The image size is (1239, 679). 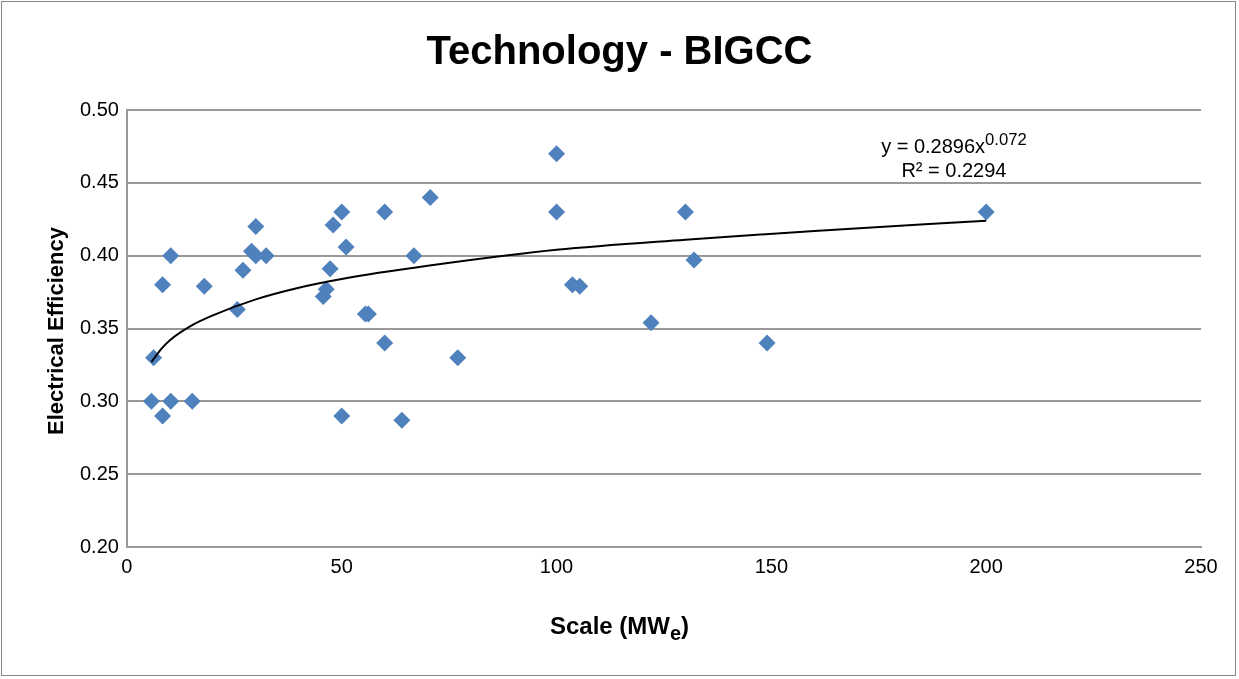 What do you see at coordinates (56, 331) in the screenshot?
I see `y-axis-title: Electrical Efficiency` at bounding box center [56, 331].